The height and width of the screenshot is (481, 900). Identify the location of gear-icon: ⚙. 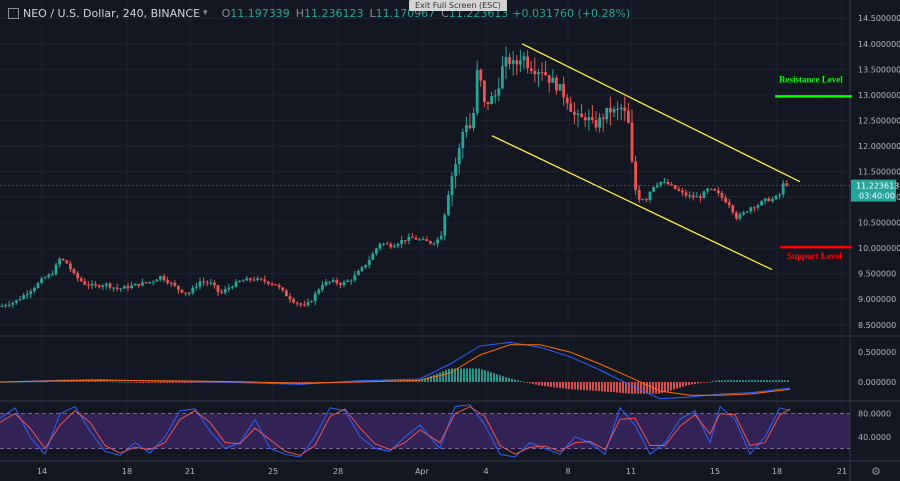
(876, 471).